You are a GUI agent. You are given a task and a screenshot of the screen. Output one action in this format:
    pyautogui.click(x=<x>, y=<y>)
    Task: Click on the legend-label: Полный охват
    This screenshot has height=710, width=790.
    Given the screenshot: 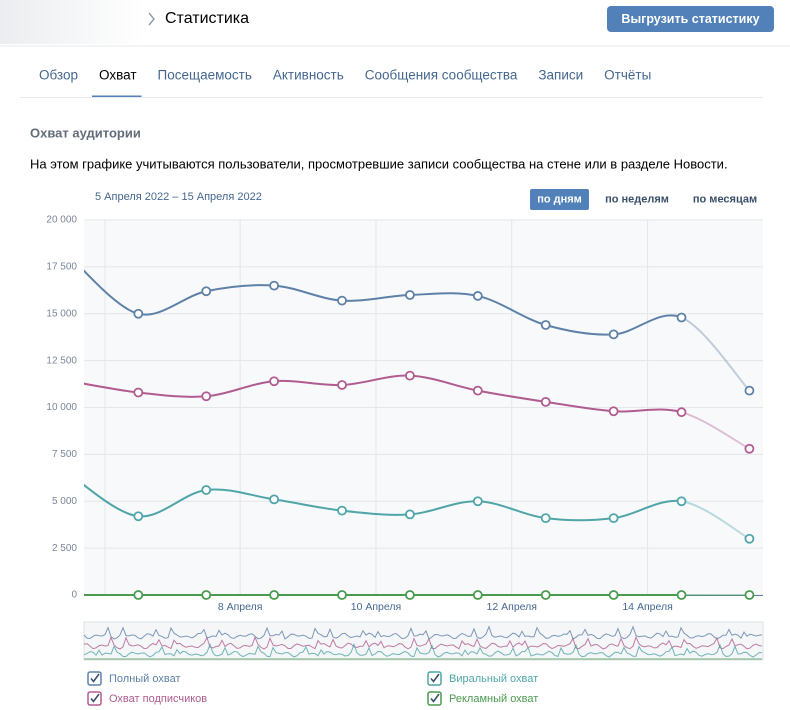 What is the action you would take?
    pyautogui.click(x=145, y=679)
    